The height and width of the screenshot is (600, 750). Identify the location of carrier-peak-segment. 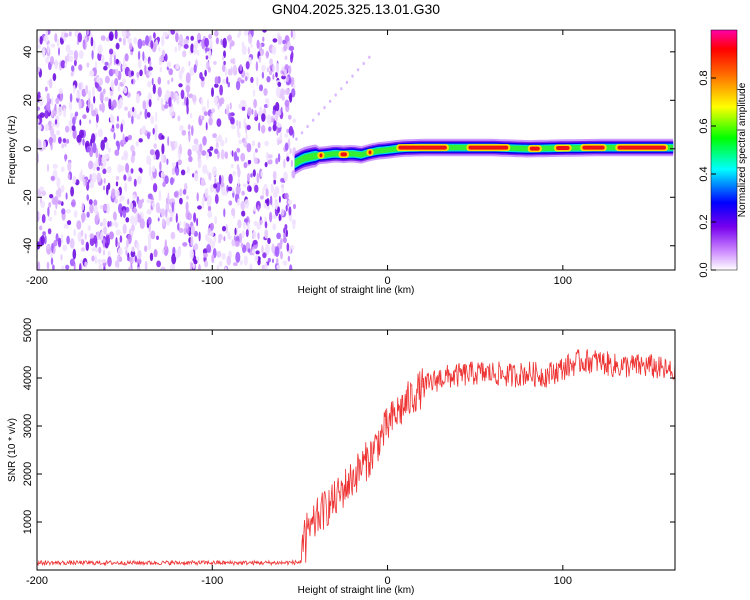
(422, 147).